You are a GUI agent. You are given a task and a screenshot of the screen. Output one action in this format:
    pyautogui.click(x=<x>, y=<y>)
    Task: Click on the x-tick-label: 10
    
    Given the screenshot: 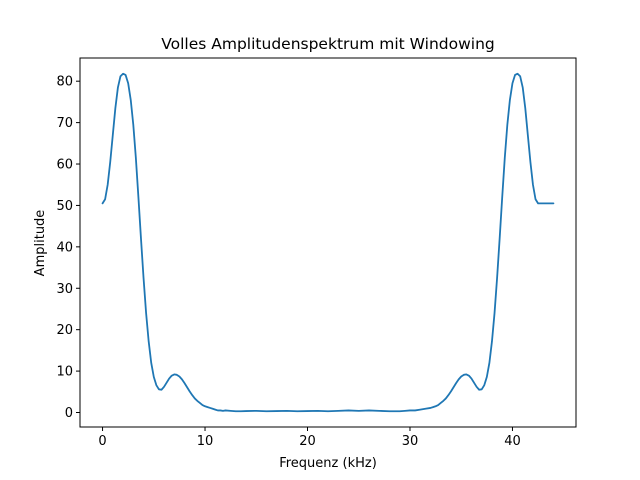 What is the action you would take?
    pyautogui.click(x=205, y=441)
    